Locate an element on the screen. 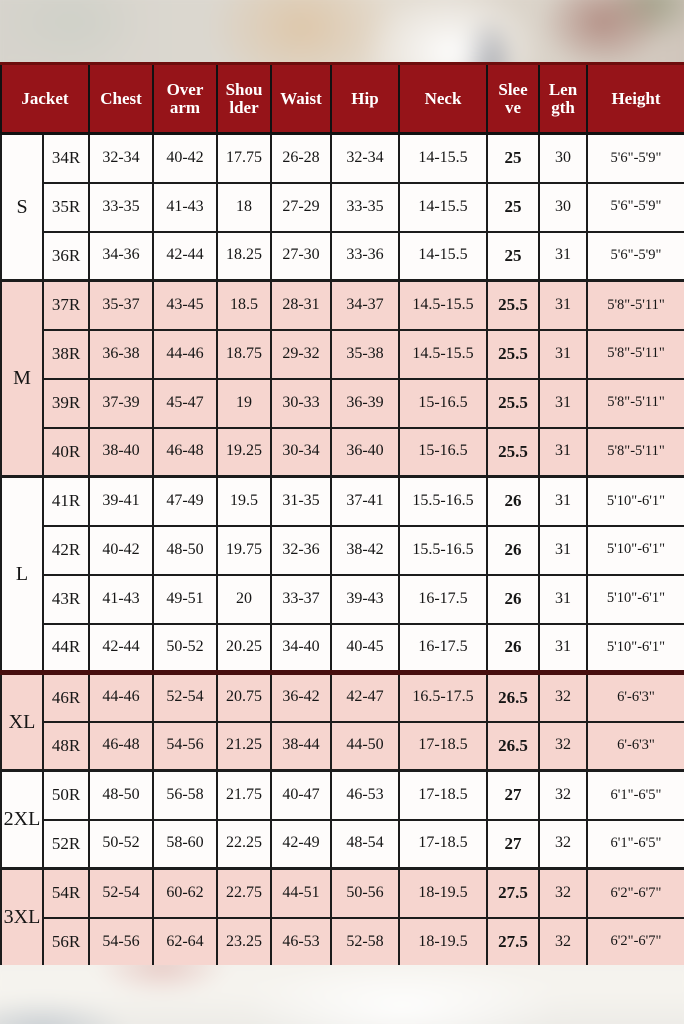  cell-neck-44R: 16-17.5 is located at coordinates (443, 648).